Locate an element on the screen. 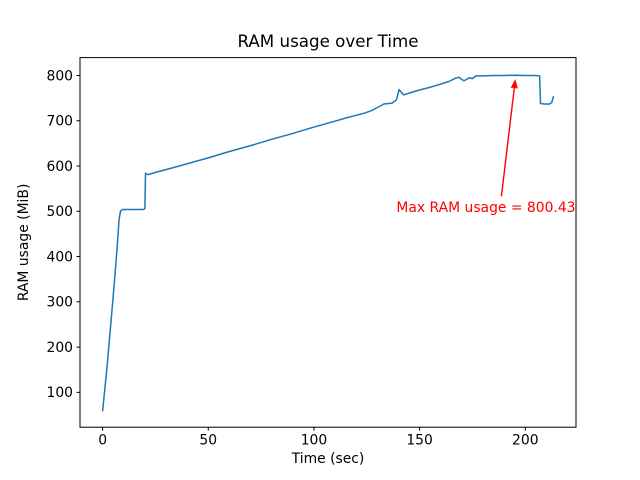 This screenshot has height=480, width=640. annotation-arrow is located at coordinates (509, 138).